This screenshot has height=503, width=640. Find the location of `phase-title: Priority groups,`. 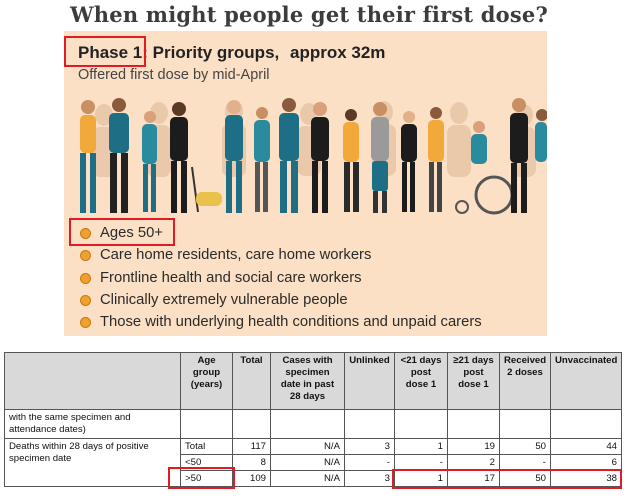

phase-title: Priority groups, is located at coordinates (216, 52).